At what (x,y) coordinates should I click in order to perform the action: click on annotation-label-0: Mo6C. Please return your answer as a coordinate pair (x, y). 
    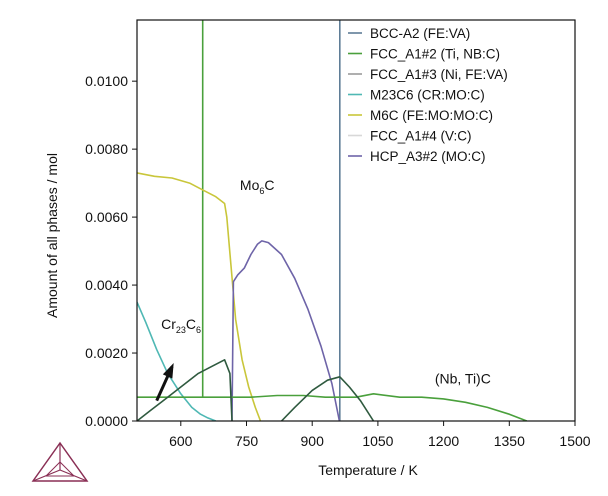
    Looking at the image, I should click on (257, 186).